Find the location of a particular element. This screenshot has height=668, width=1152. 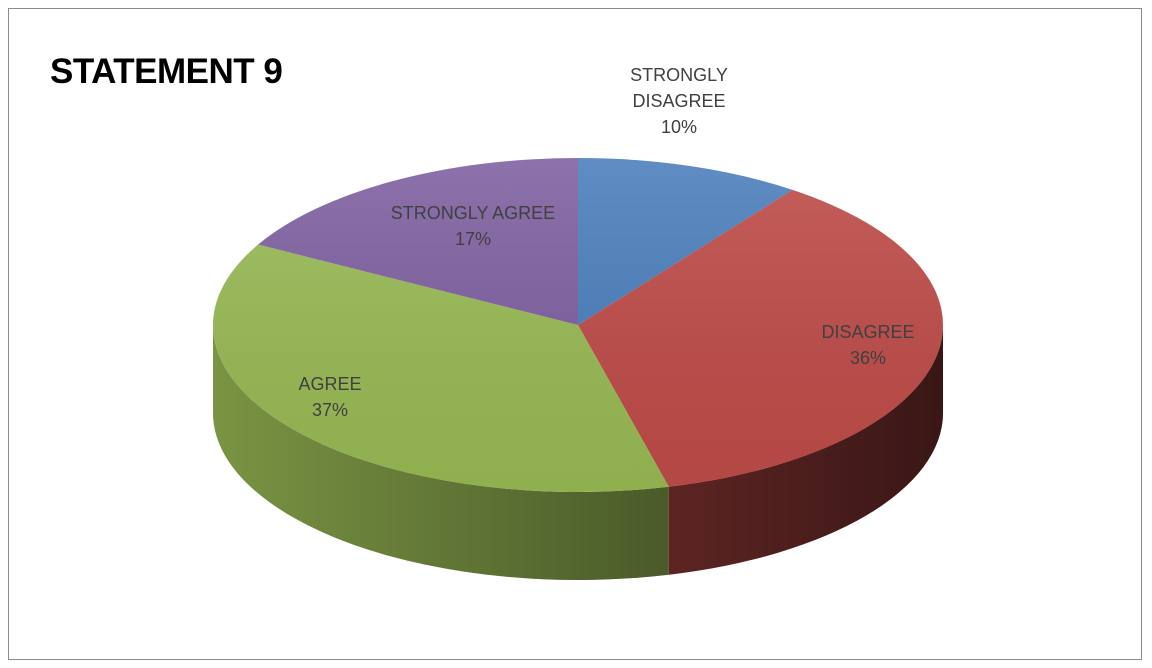

data-label: STRONGLY DISAGREE 10% is located at coordinates (679, 101).